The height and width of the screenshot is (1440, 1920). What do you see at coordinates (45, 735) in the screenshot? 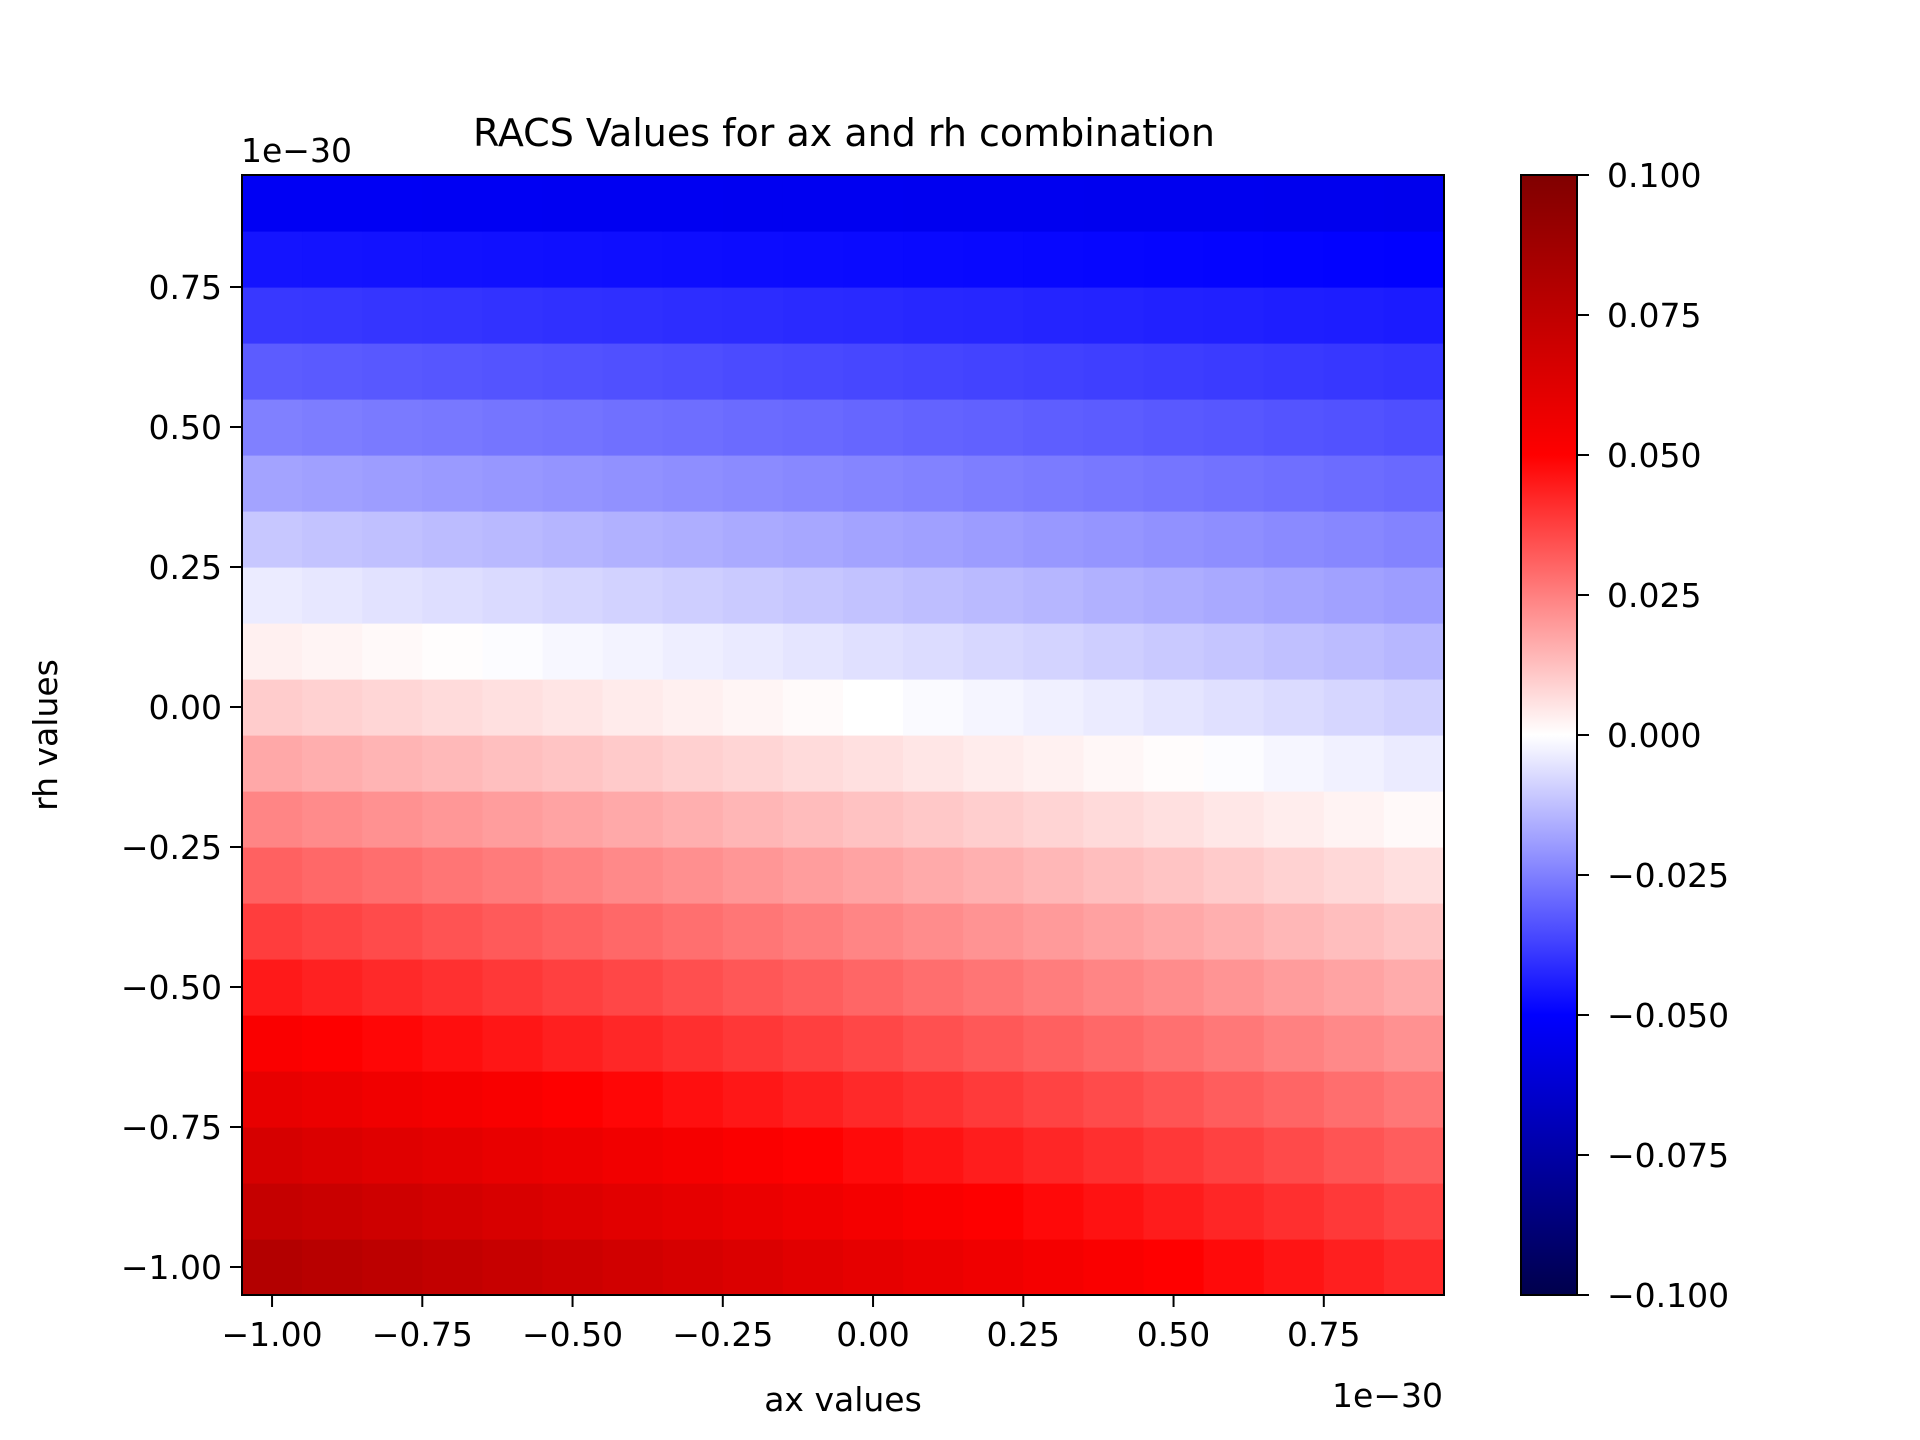
I see `y-axis-label: rh values` at bounding box center [45, 735].